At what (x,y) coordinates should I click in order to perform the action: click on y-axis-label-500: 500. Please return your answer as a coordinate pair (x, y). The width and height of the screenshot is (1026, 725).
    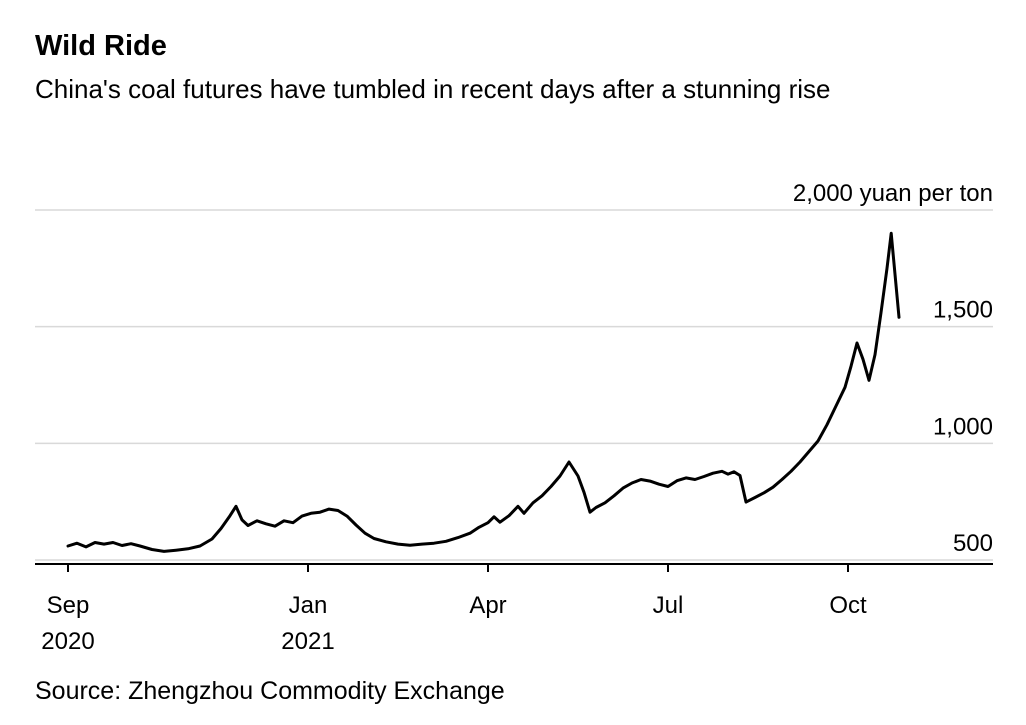
    Looking at the image, I should click on (973, 543).